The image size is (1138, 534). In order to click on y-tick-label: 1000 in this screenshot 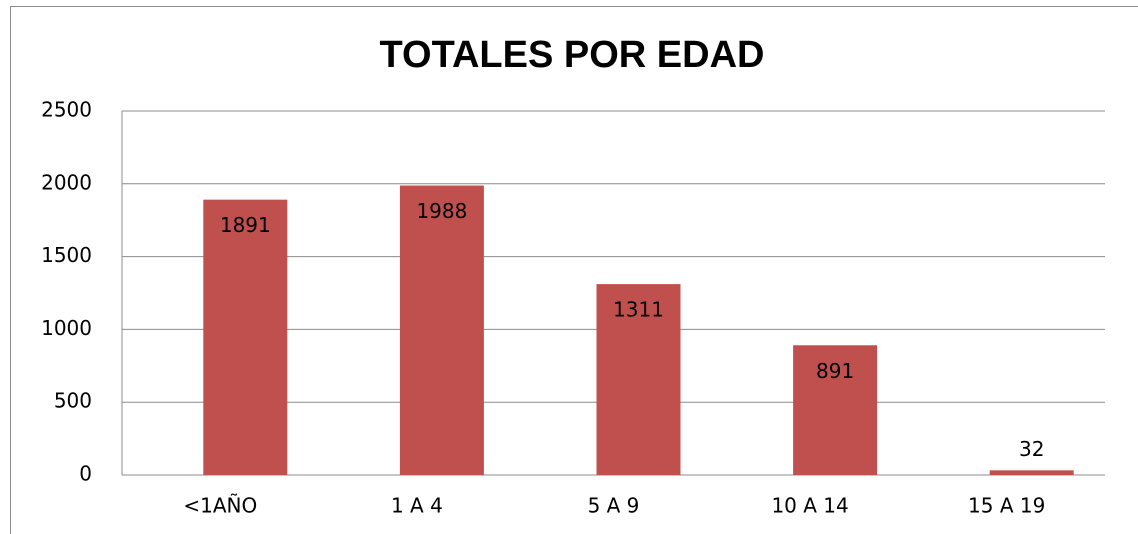, I will do `click(66, 328)`.